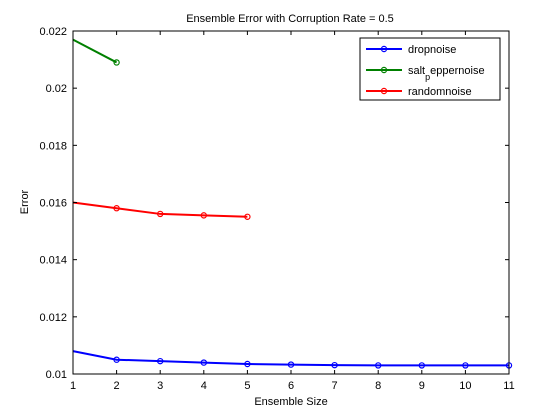 This screenshot has width=560, height=420. I want to click on series-line-randomnoise, so click(160, 209).